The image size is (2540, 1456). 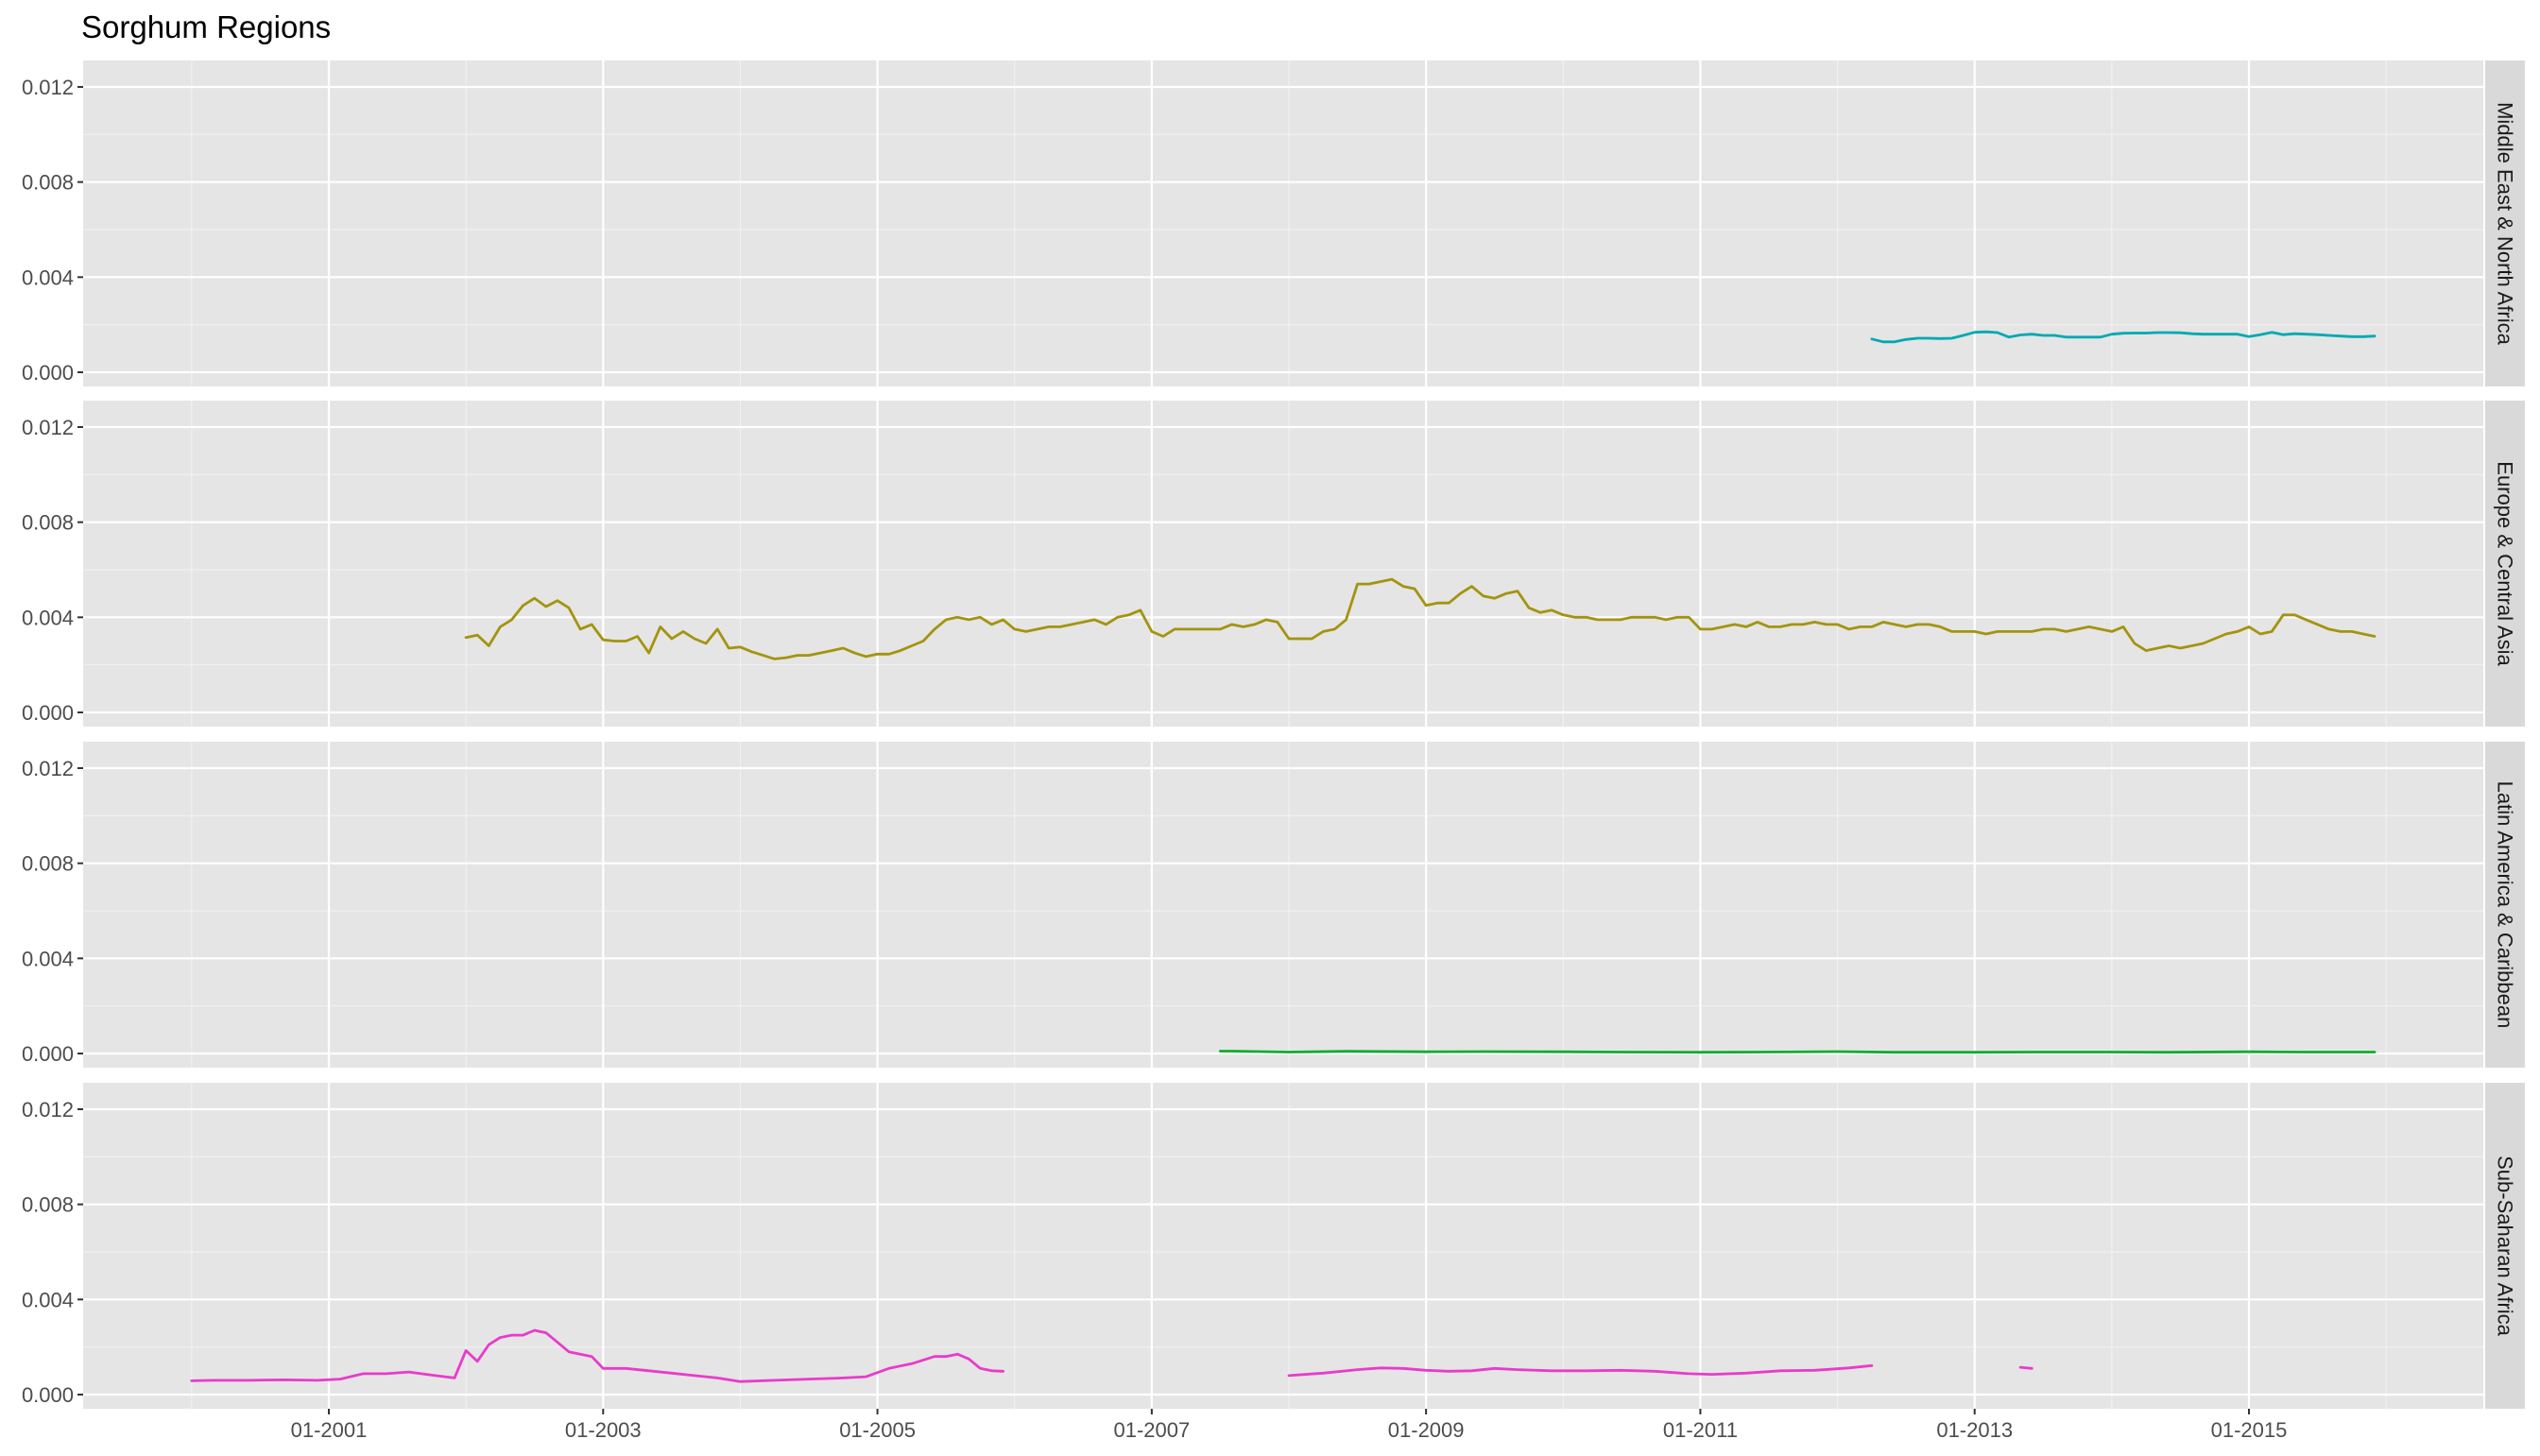 I want to click on facet-strip-label: Europe & Central Asia, so click(x=2505, y=563).